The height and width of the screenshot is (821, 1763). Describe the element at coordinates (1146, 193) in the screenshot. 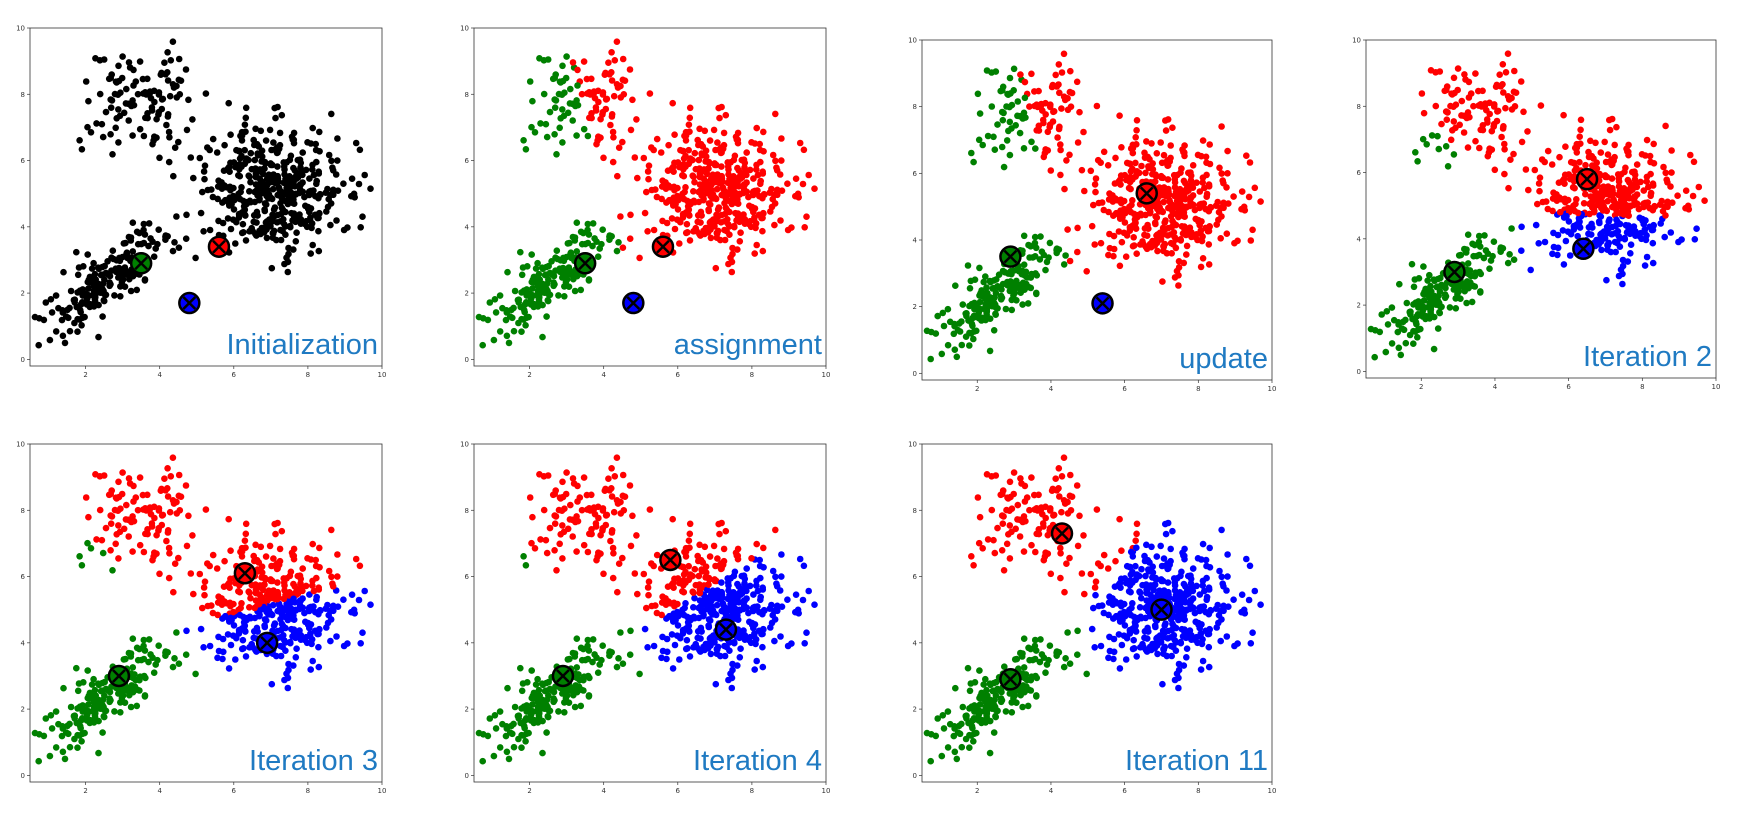

I see `centroid-marker` at that location.